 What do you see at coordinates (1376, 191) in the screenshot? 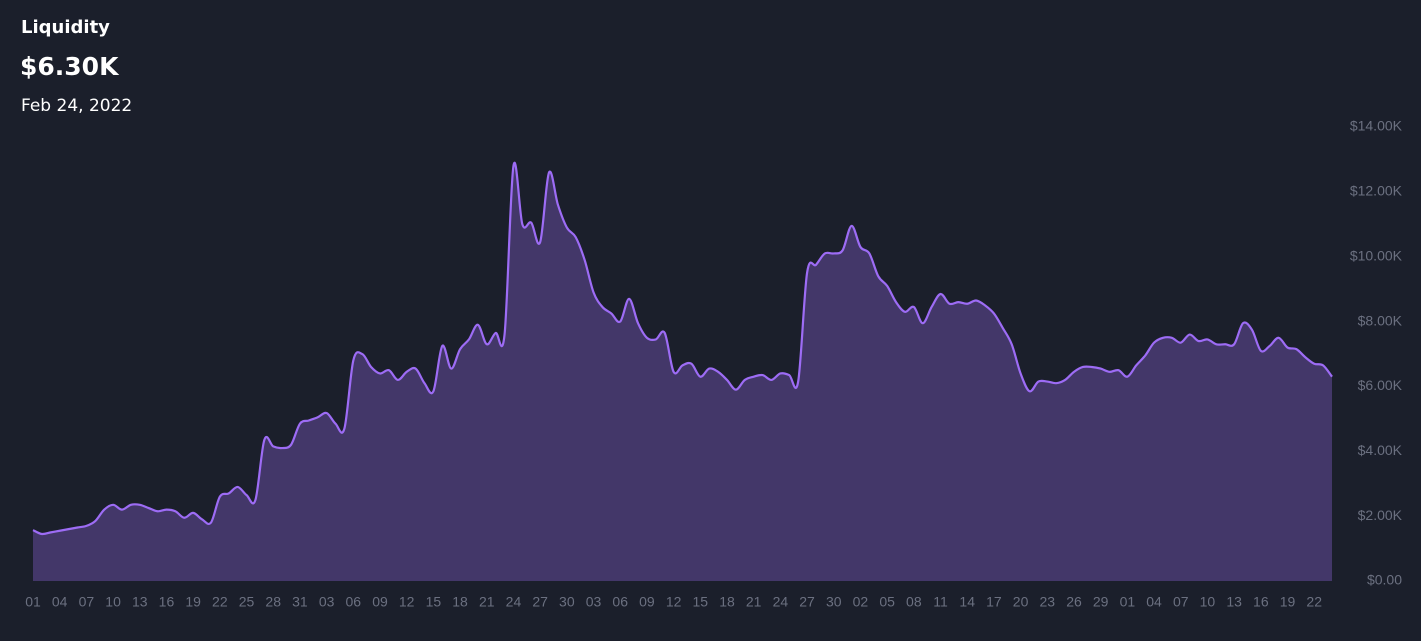
I see `y-tick-label: $12.00K` at bounding box center [1376, 191].